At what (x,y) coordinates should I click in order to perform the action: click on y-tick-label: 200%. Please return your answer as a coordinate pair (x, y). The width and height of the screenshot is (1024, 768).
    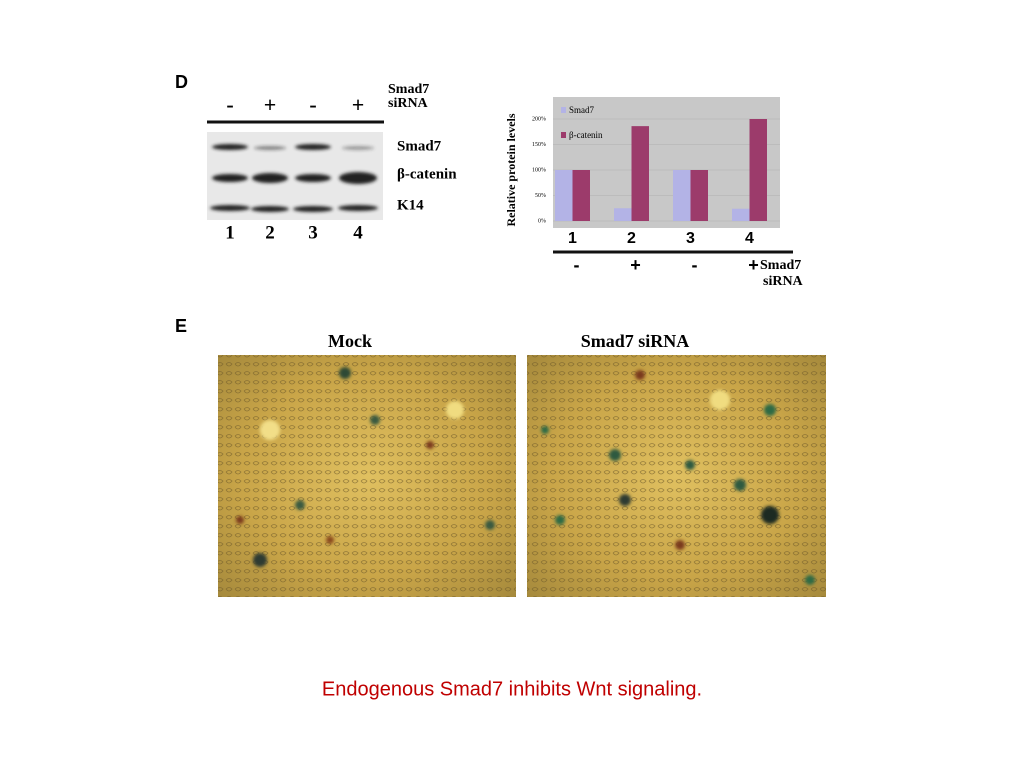
    Looking at the image, I should click on (539, 119).